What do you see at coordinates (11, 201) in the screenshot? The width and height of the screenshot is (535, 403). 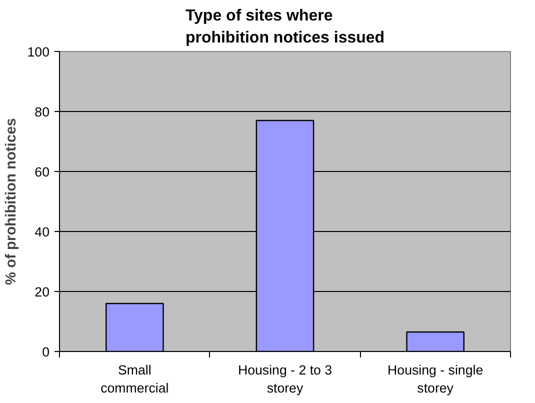 I see `y-axis-title: % of prohibition notices` at bounding box center [11, 201].